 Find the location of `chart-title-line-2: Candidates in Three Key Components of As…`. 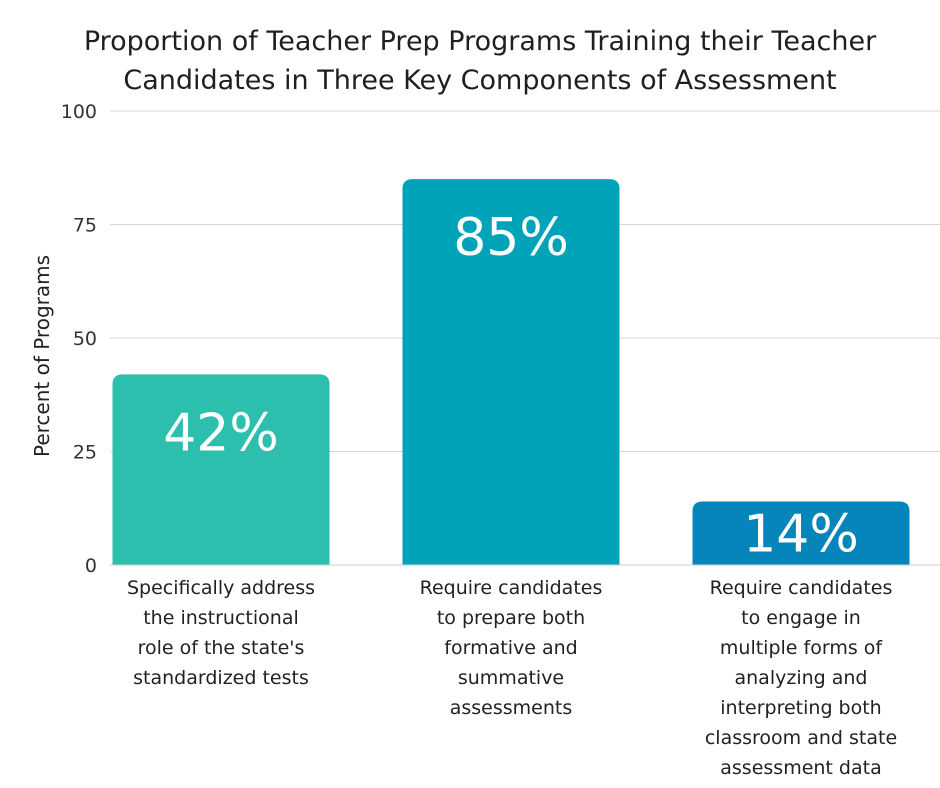

chart-title-line-2: Candidates in Three Key Components of As… is located at coordinates (480, 80).